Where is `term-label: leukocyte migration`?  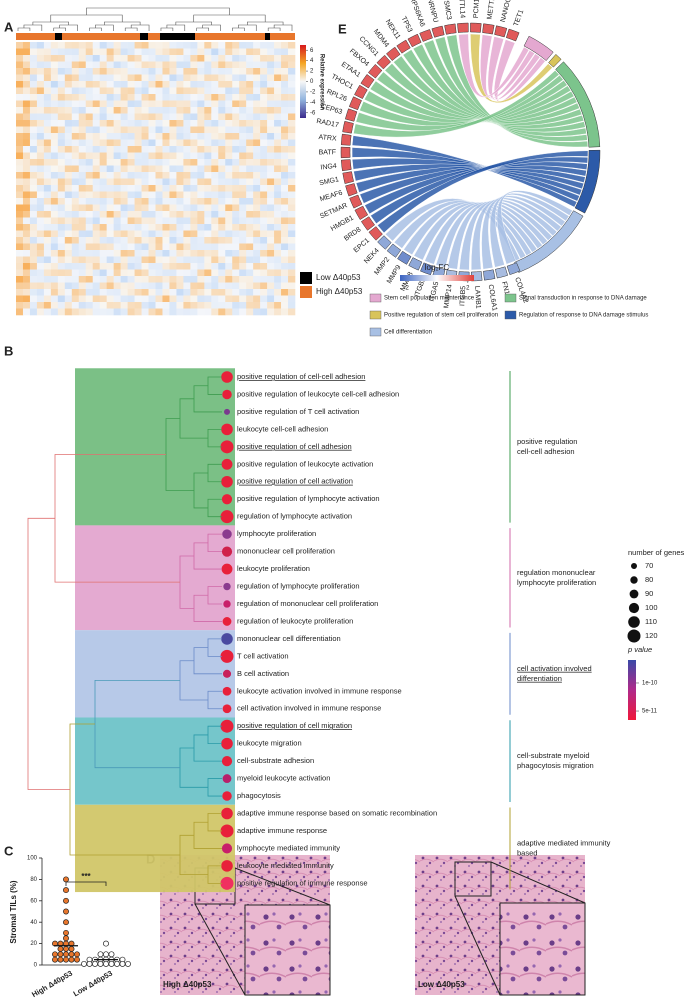 term-label: leukocyte migration is located at coordinates (269, 743).